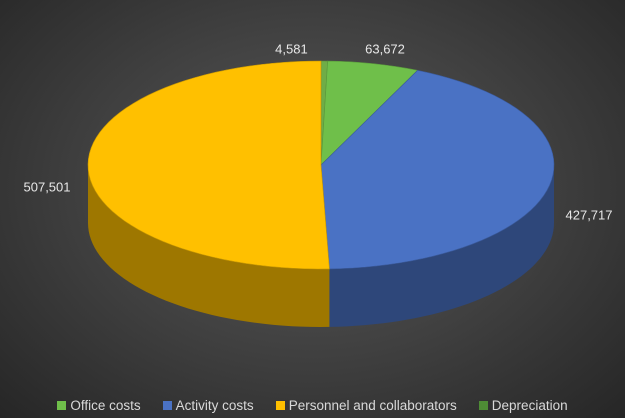  I want to click on slice-office-costs, so click(369, 113).